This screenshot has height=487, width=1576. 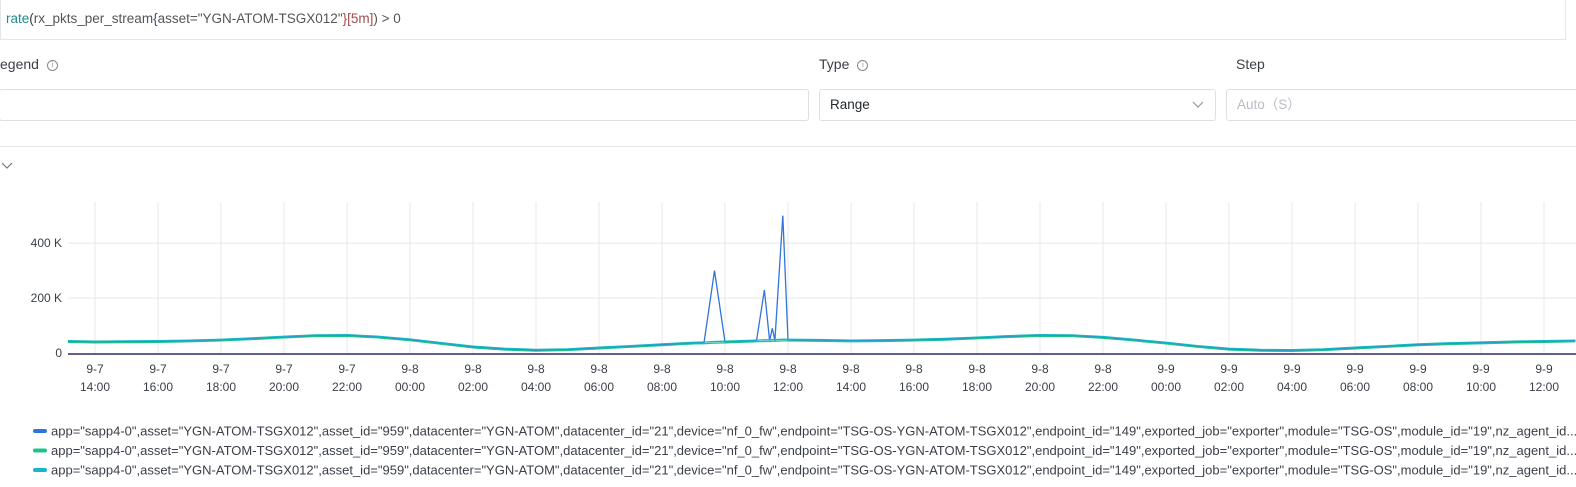 I want to click on query-token: rate, so click(x=18, y=18).